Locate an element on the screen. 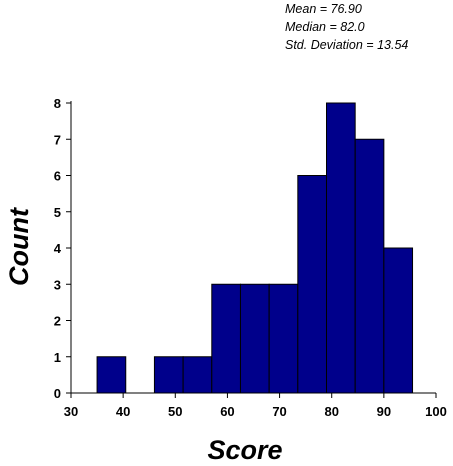  y-axis-title: Count is located at coordinates (19, 246).